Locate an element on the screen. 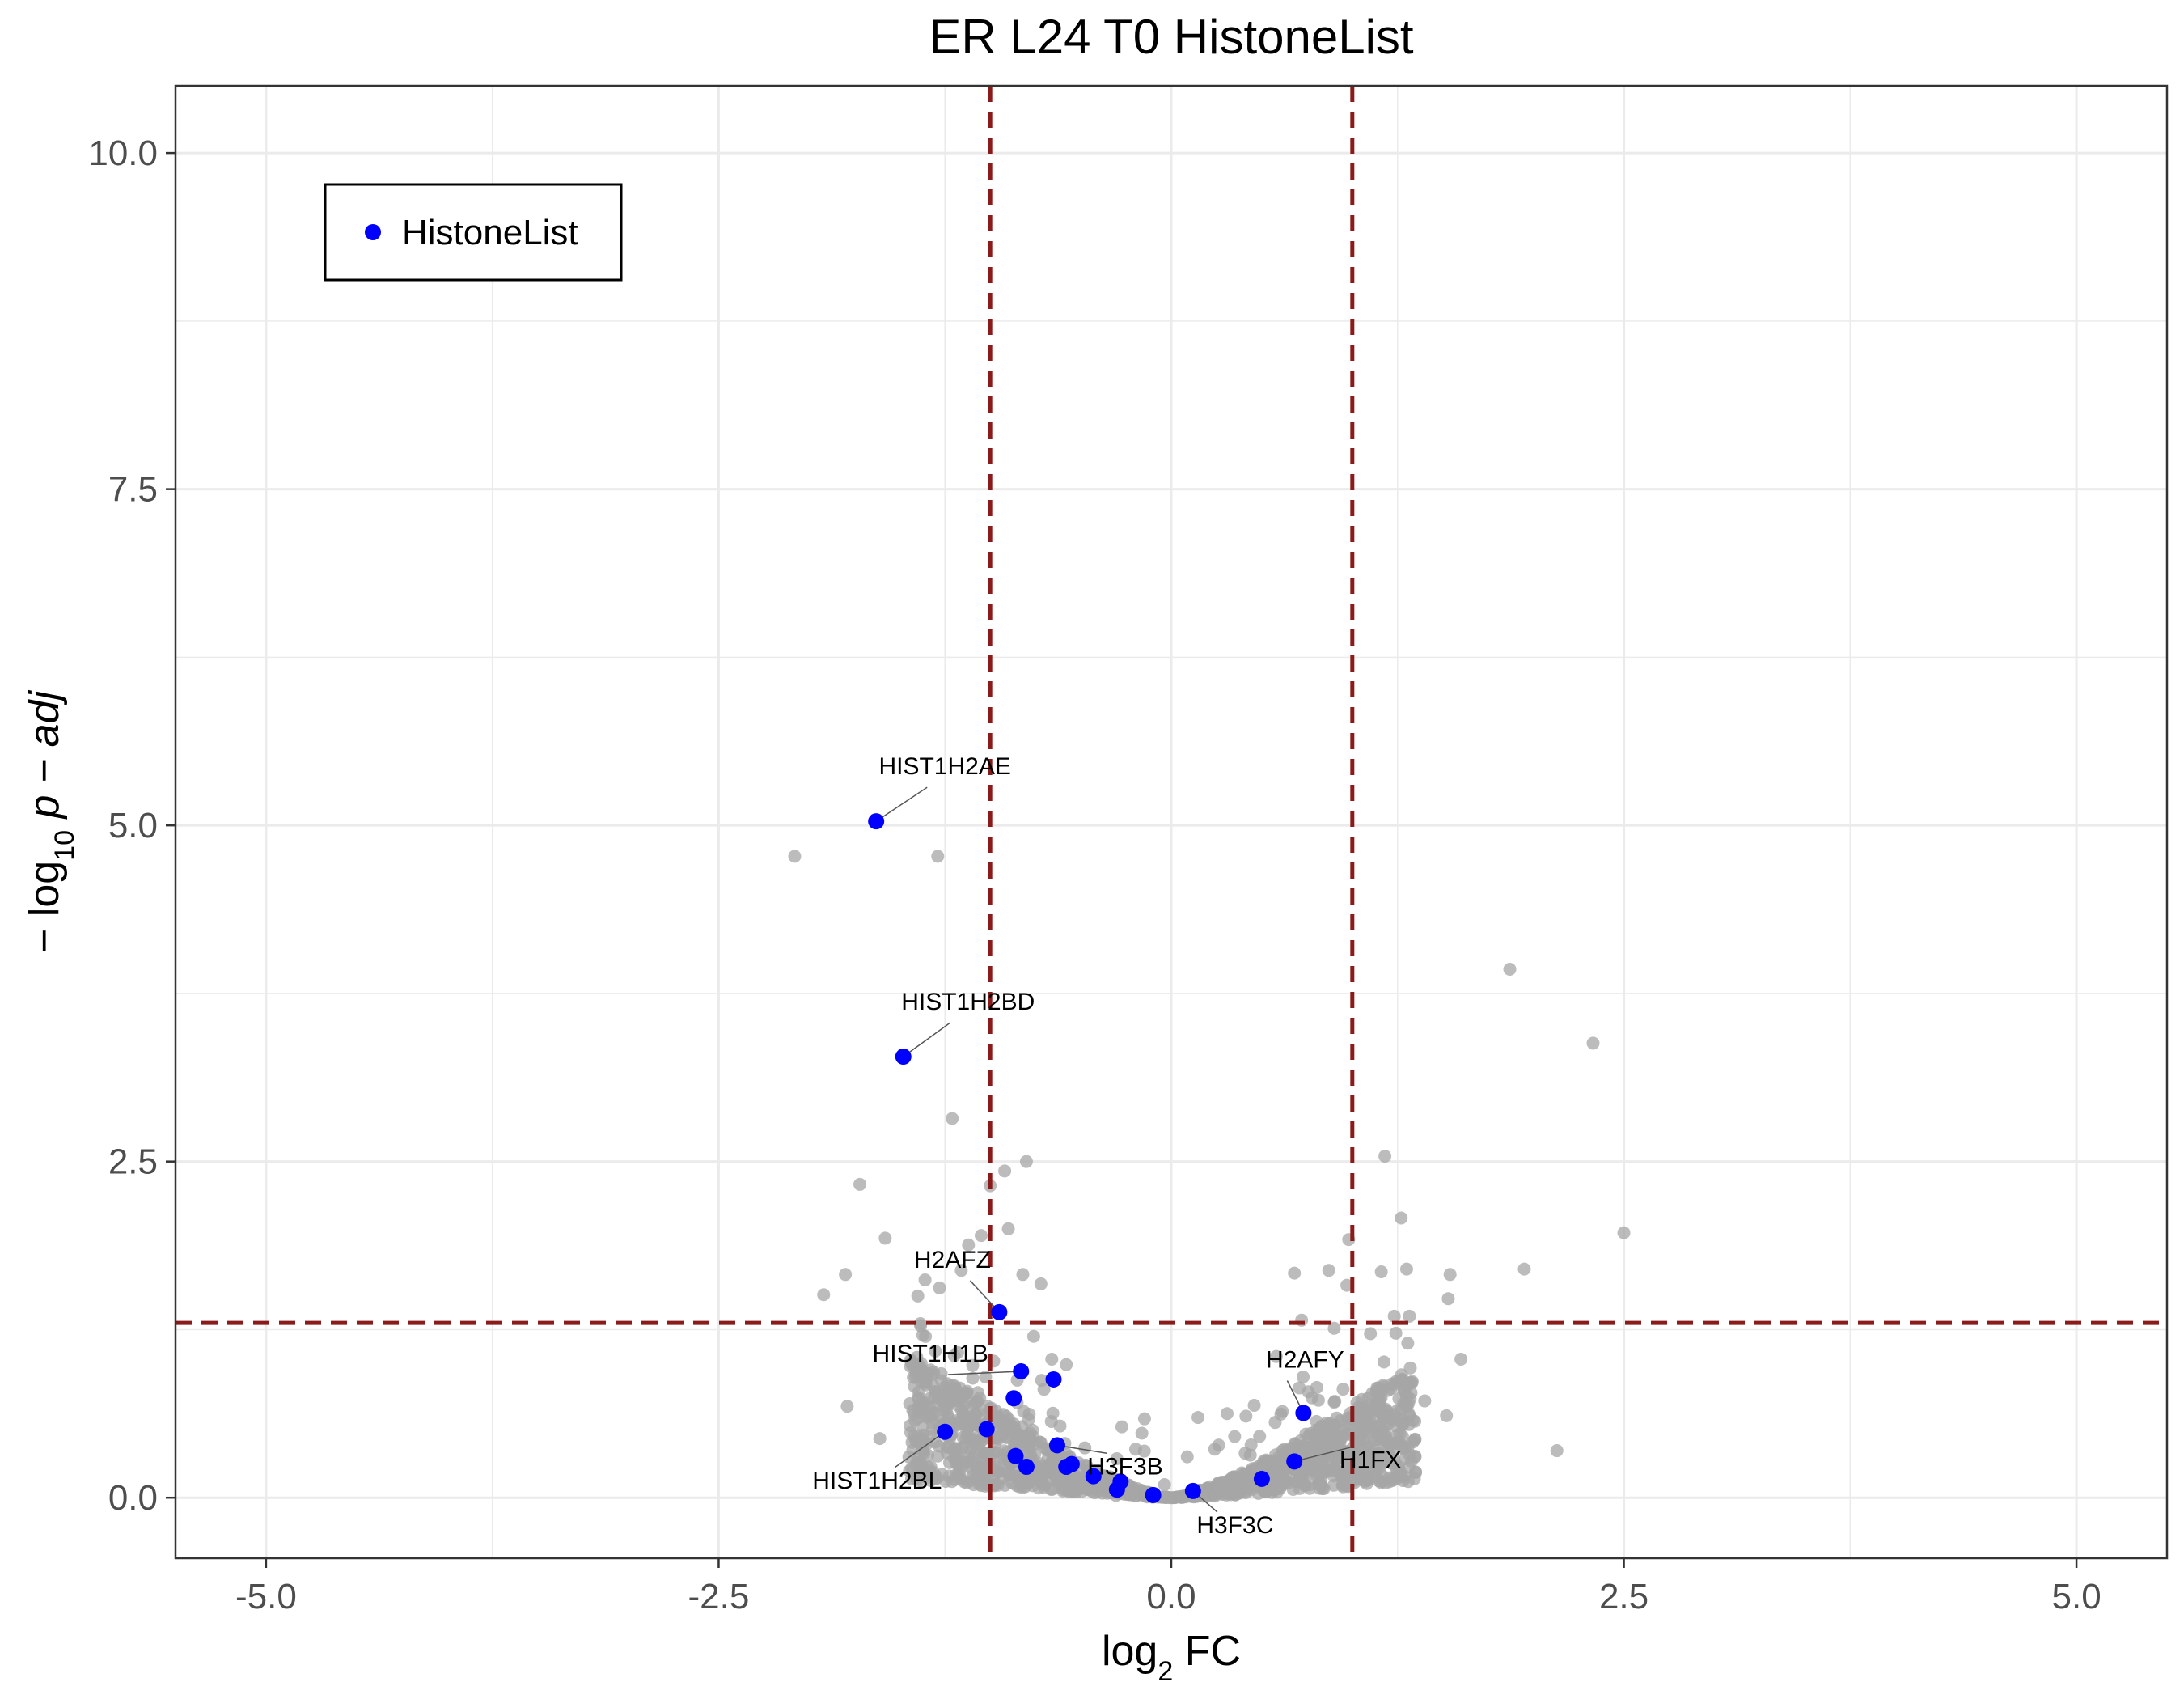 This screenshot has width=2184, height=1699. gene-label: HIST1H2BL is located at coordinates (877, 1481).